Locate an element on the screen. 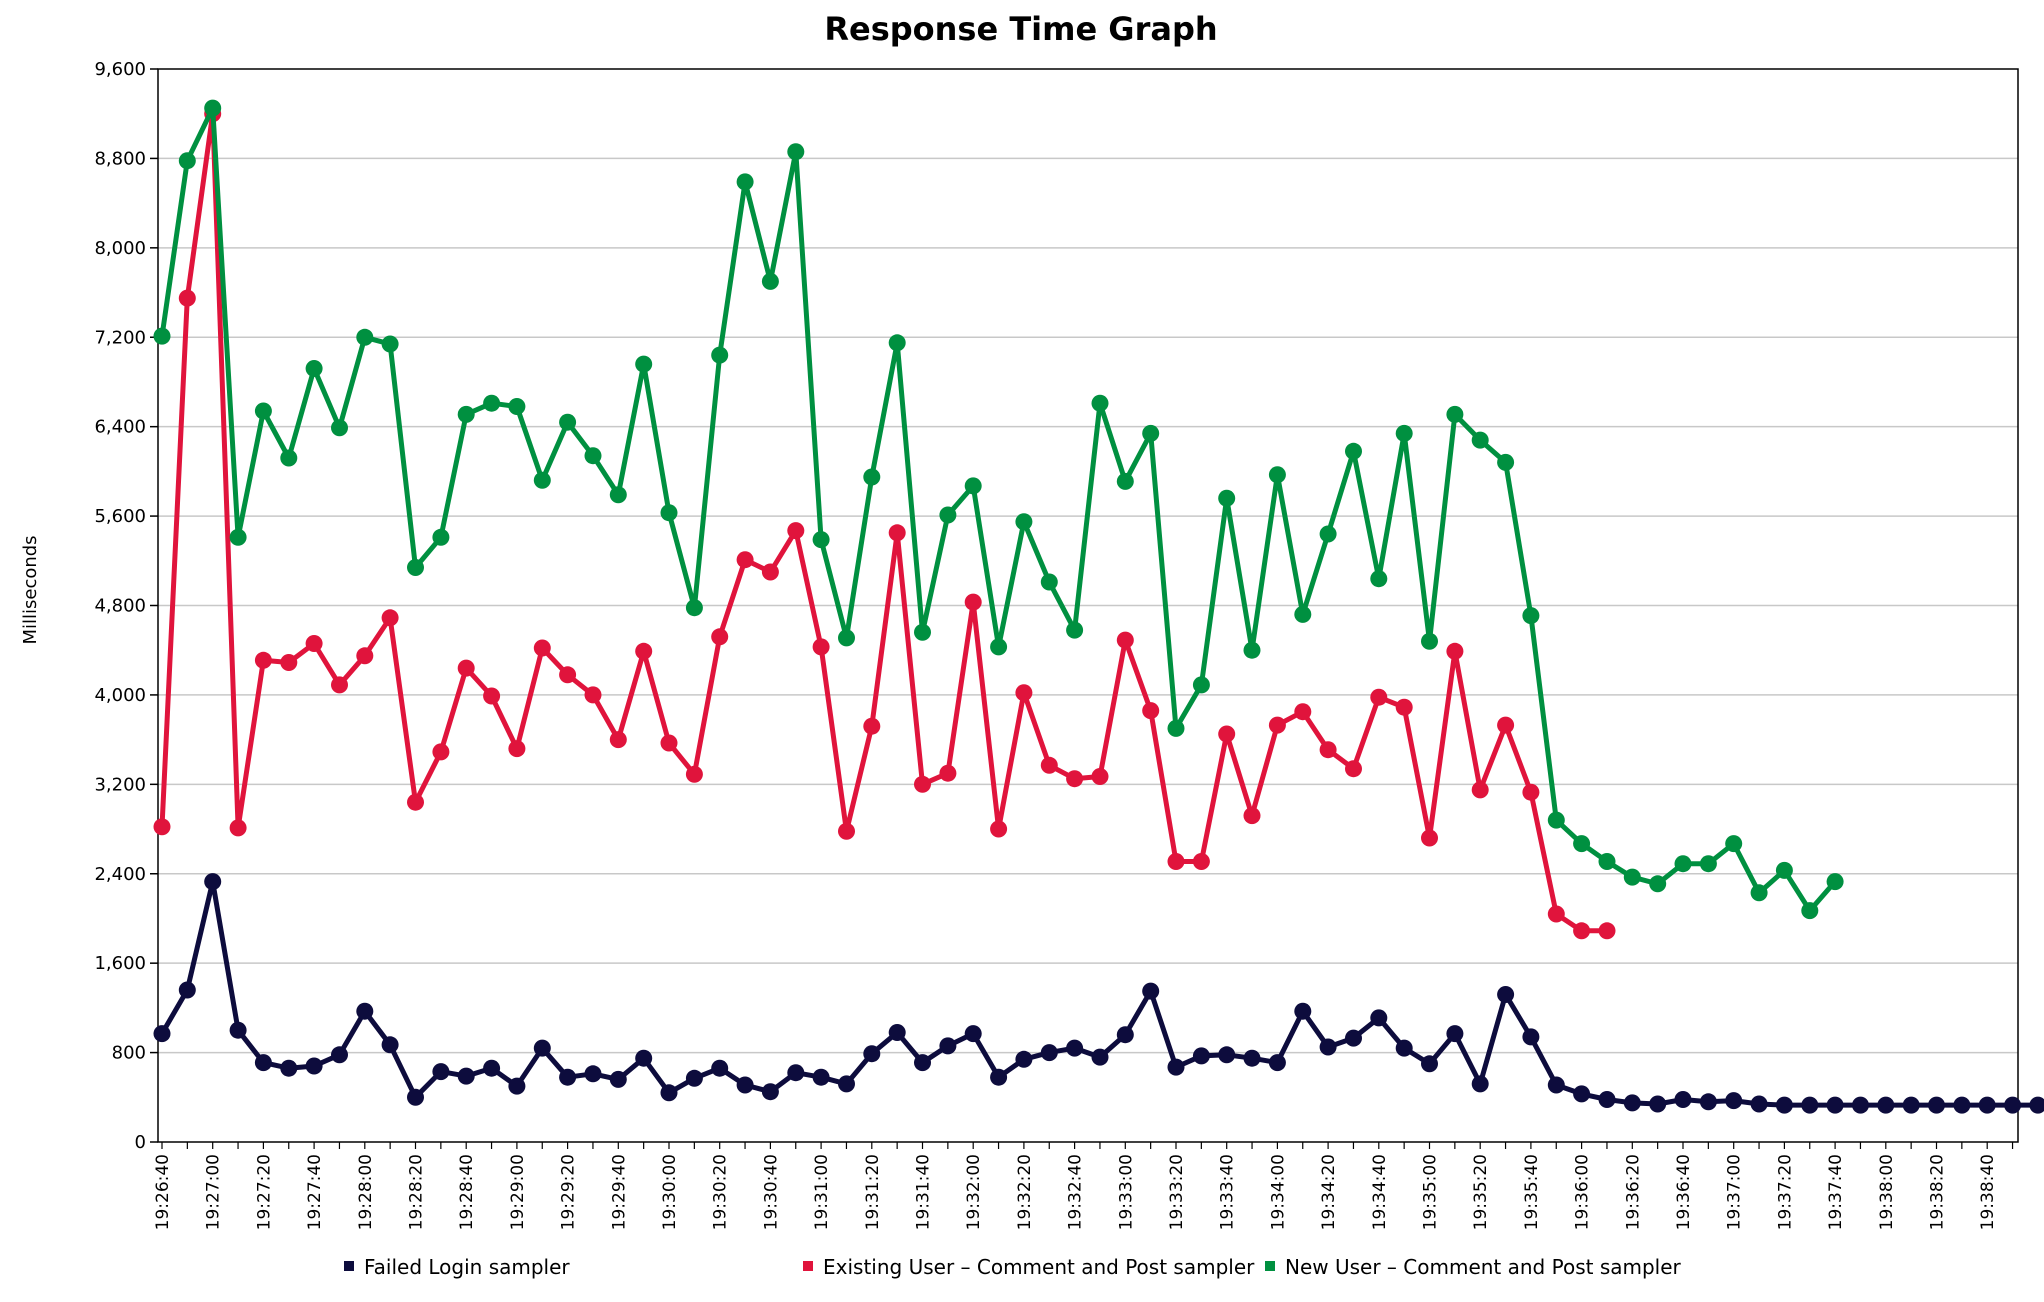  x-tick-label: 19:33:40 is located at coordinates (1228, 1192).